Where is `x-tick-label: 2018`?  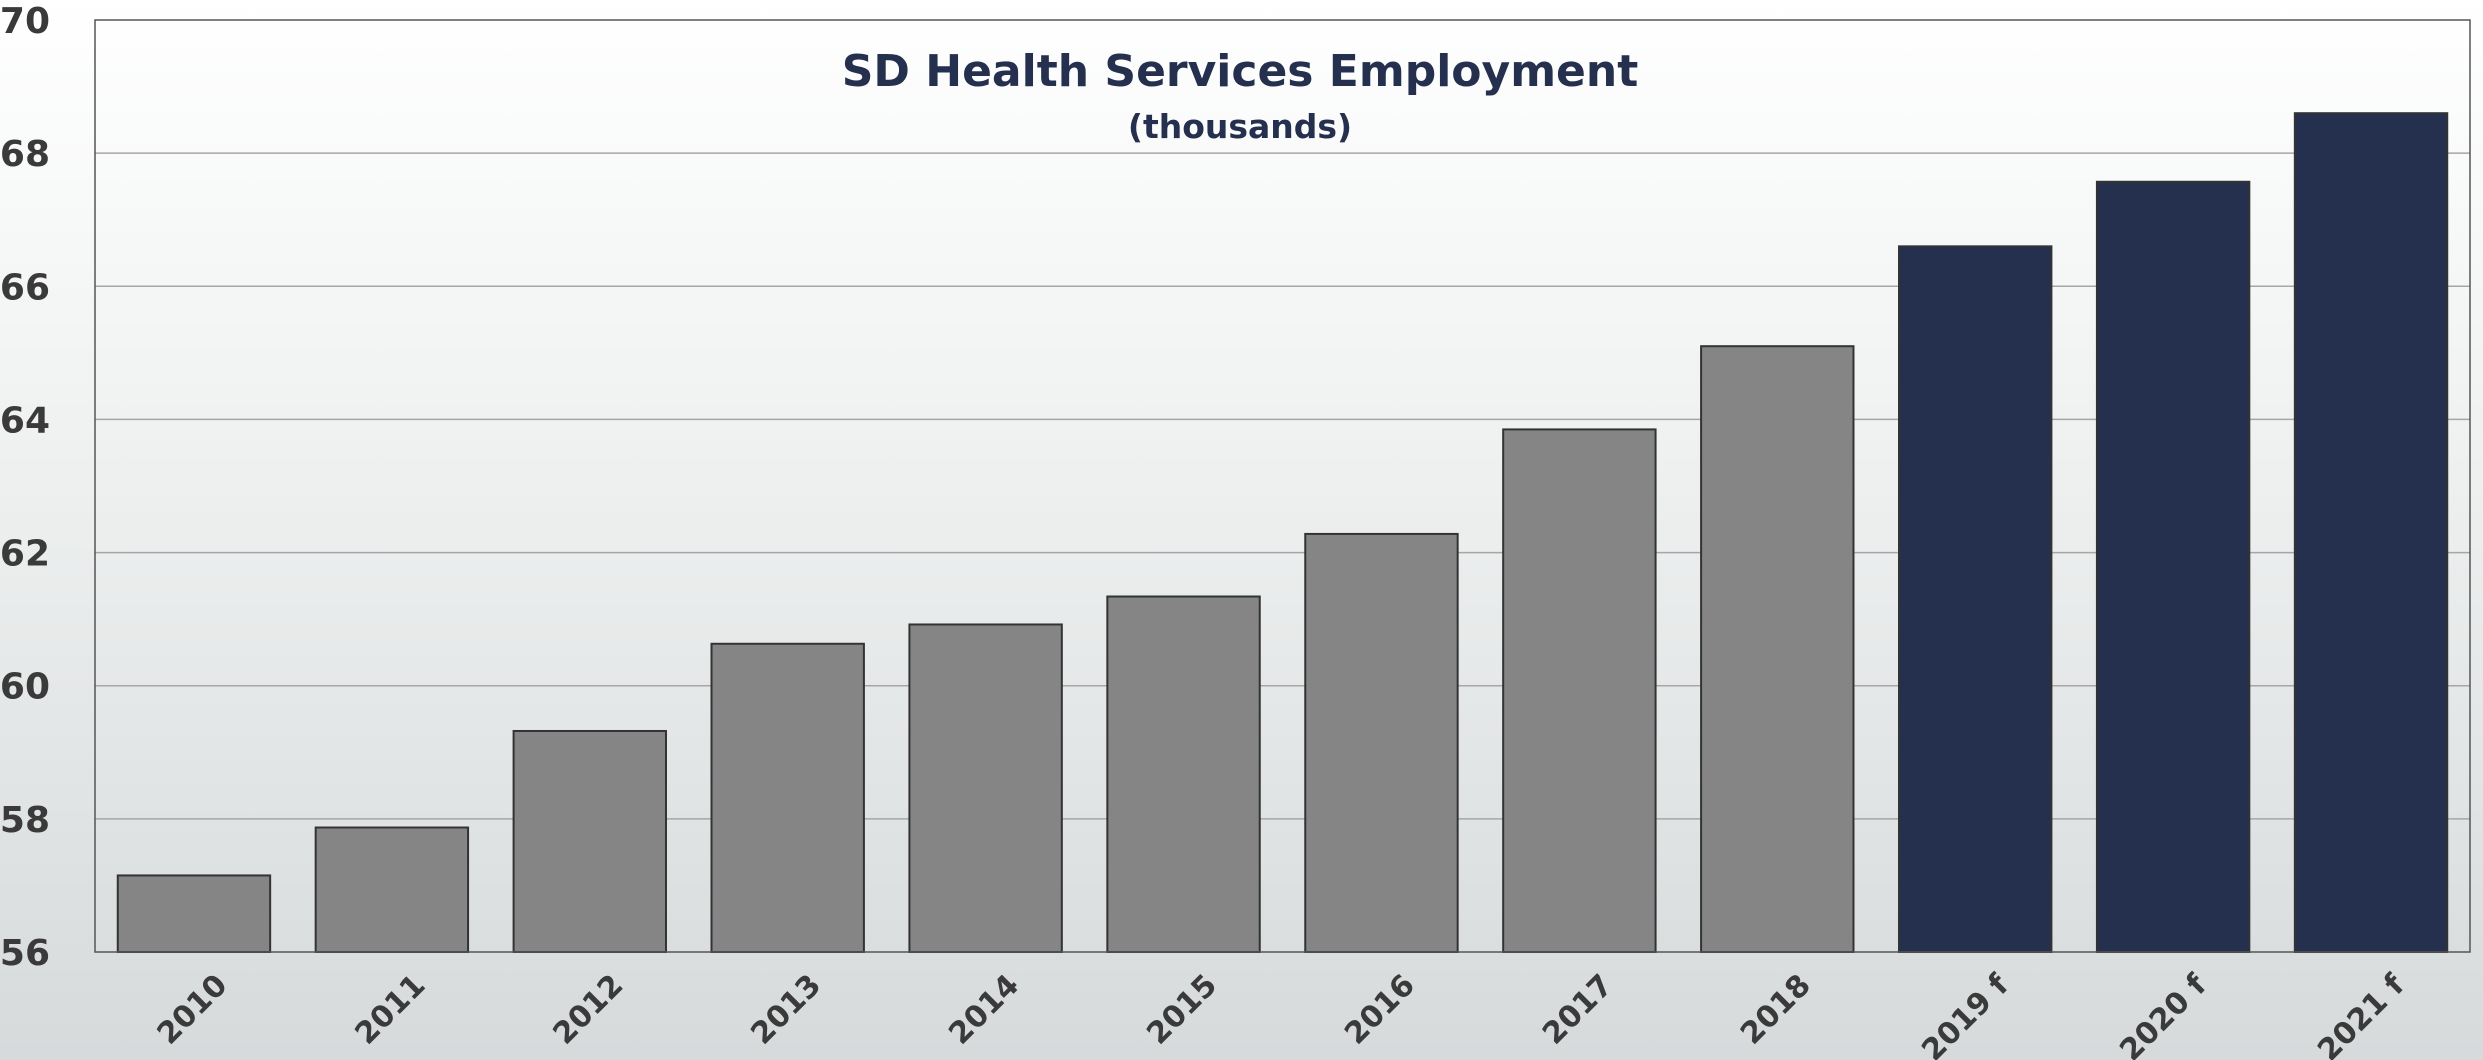 x-tick-label: 2018 is located at coordinates (1776, 1010).